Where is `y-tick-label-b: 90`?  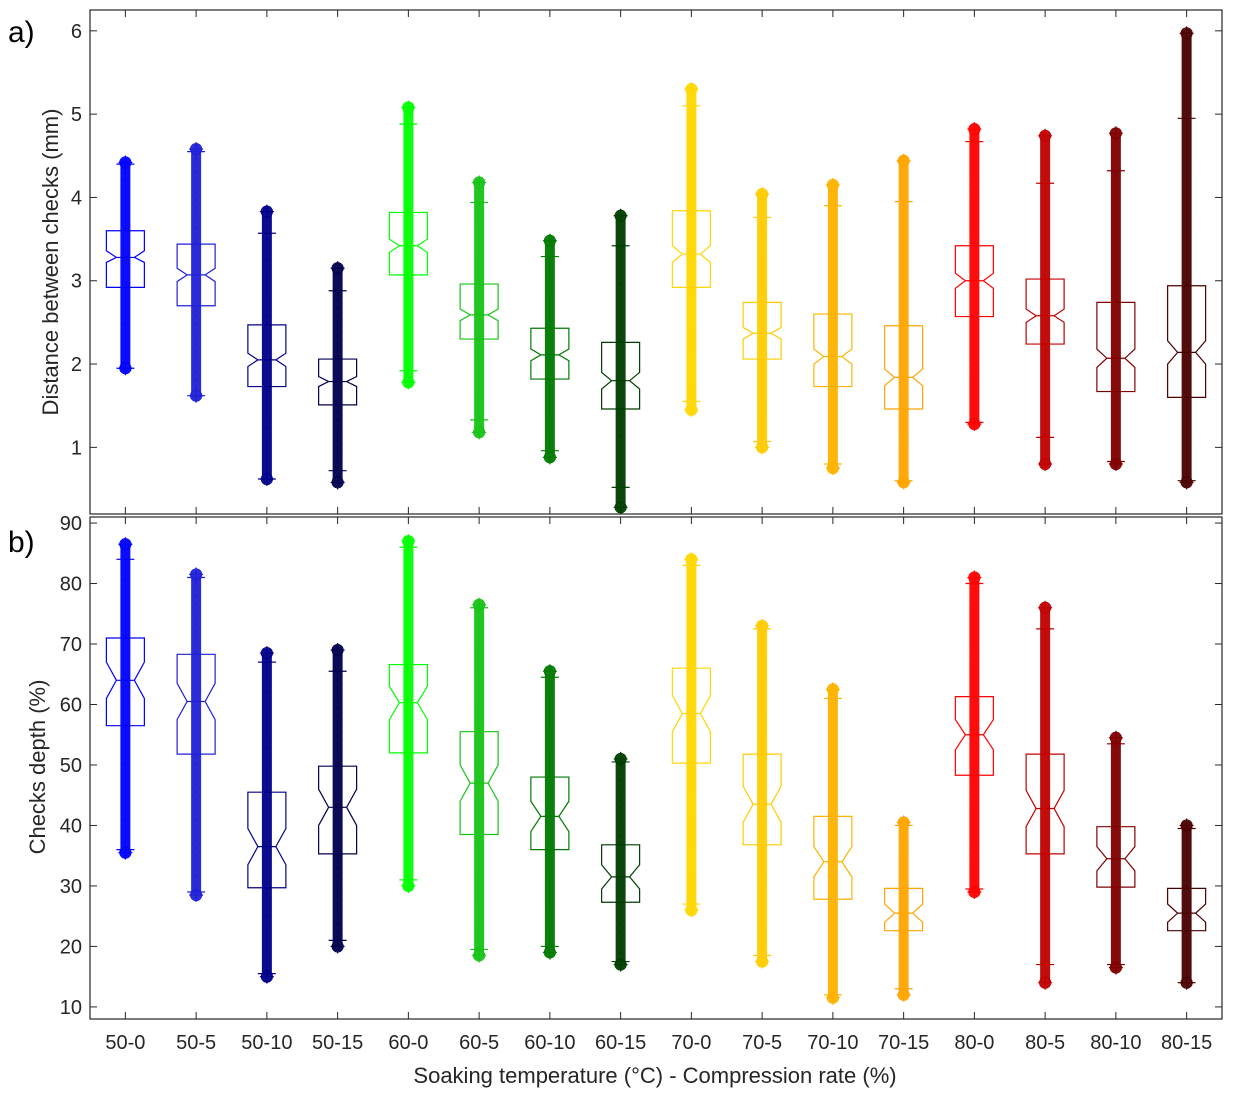
y-tick-label-b: 90 is located at coordinates (71, 524).